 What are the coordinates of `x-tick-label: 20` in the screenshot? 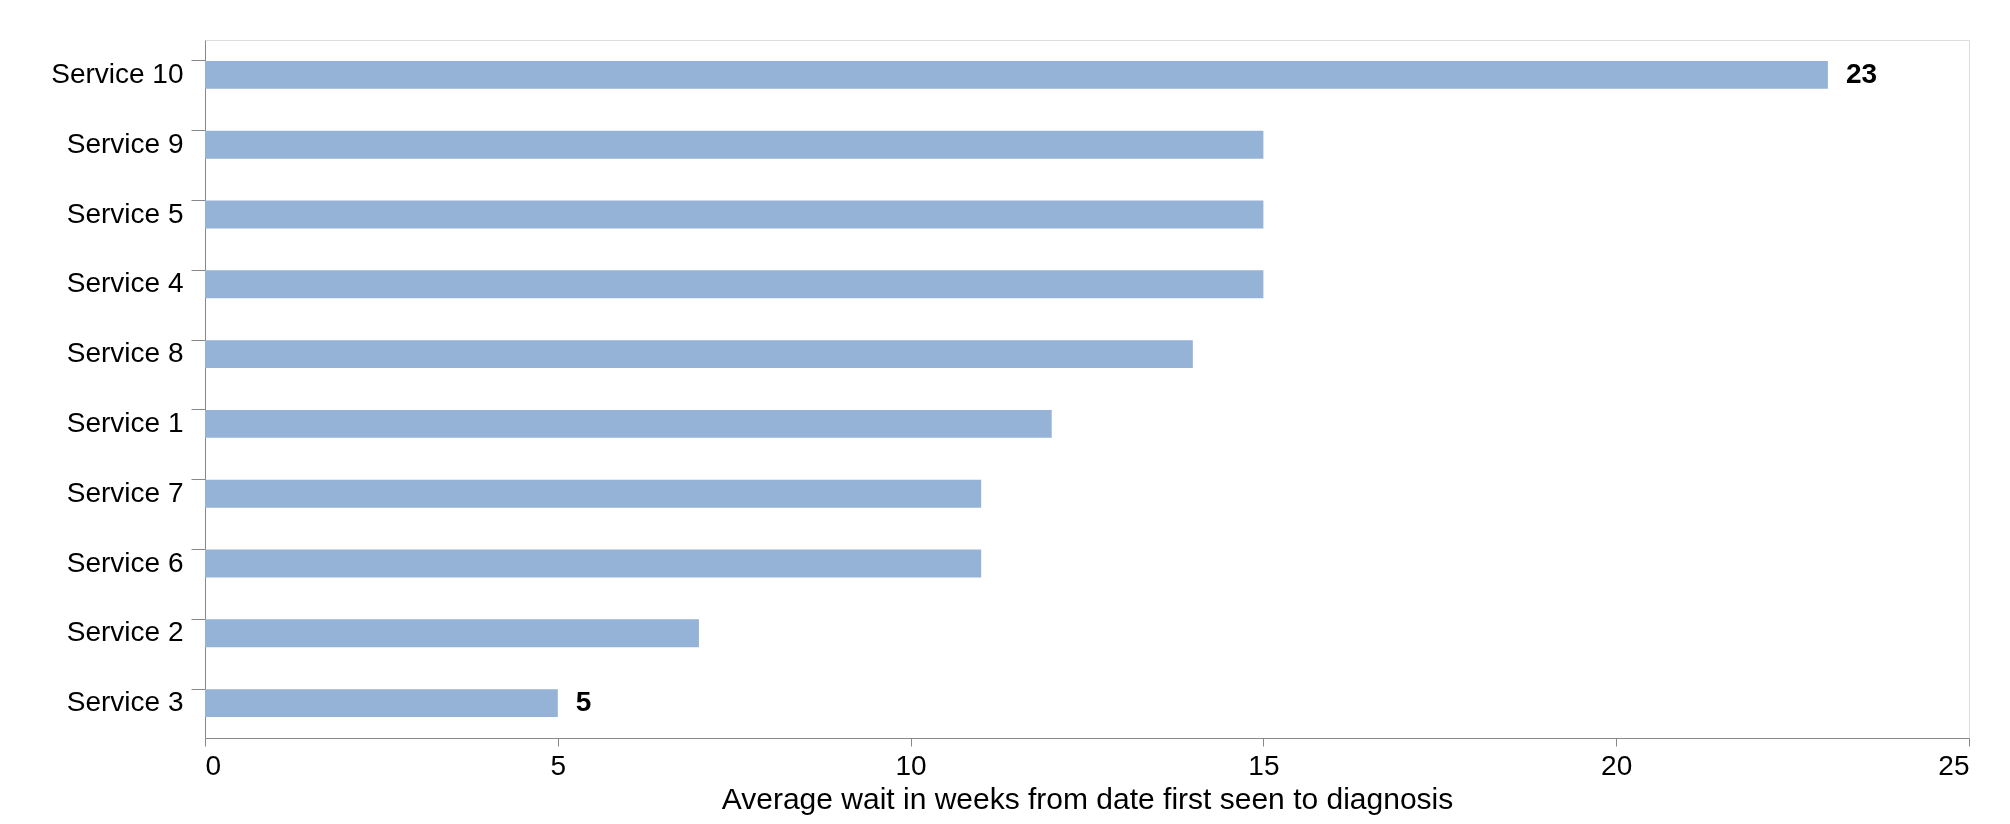 It's located at (1617, 765).